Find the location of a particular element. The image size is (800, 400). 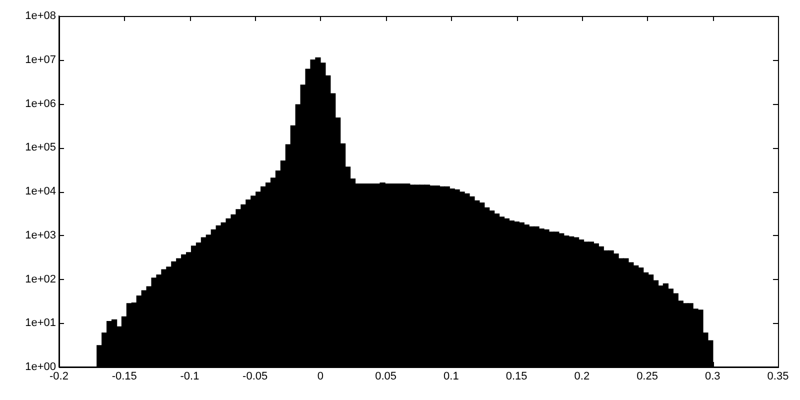

x-tick-label: 0.15 is located at coordinates (517, 376).